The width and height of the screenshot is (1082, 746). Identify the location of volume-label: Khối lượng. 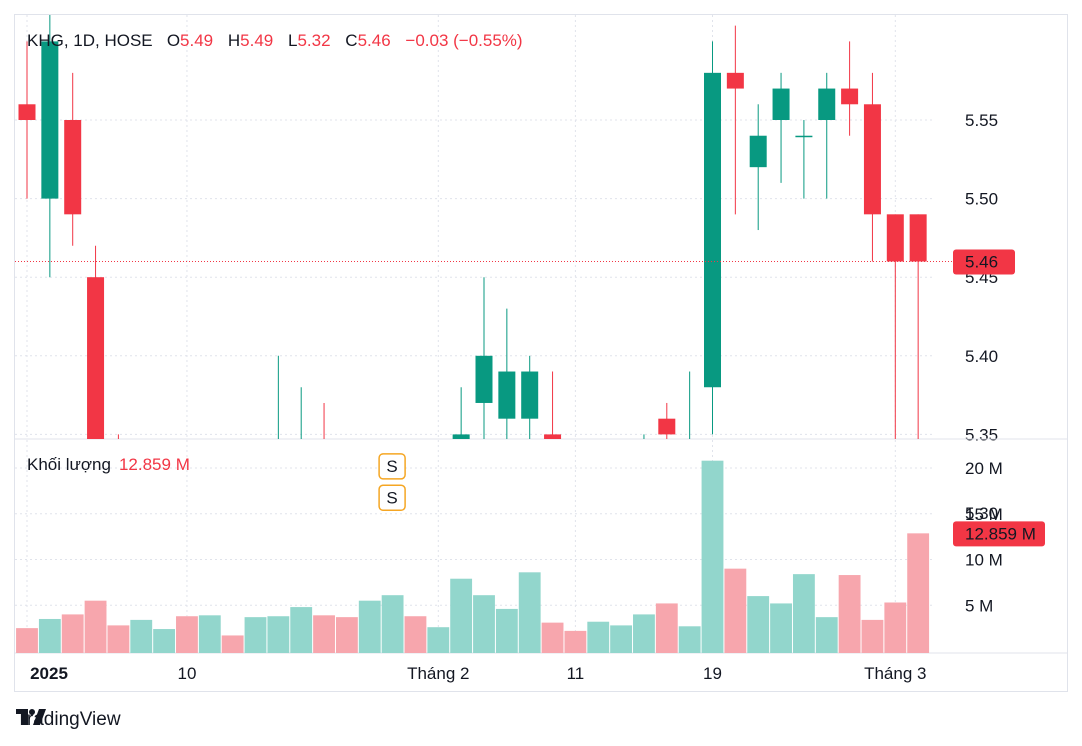
(69, 464).